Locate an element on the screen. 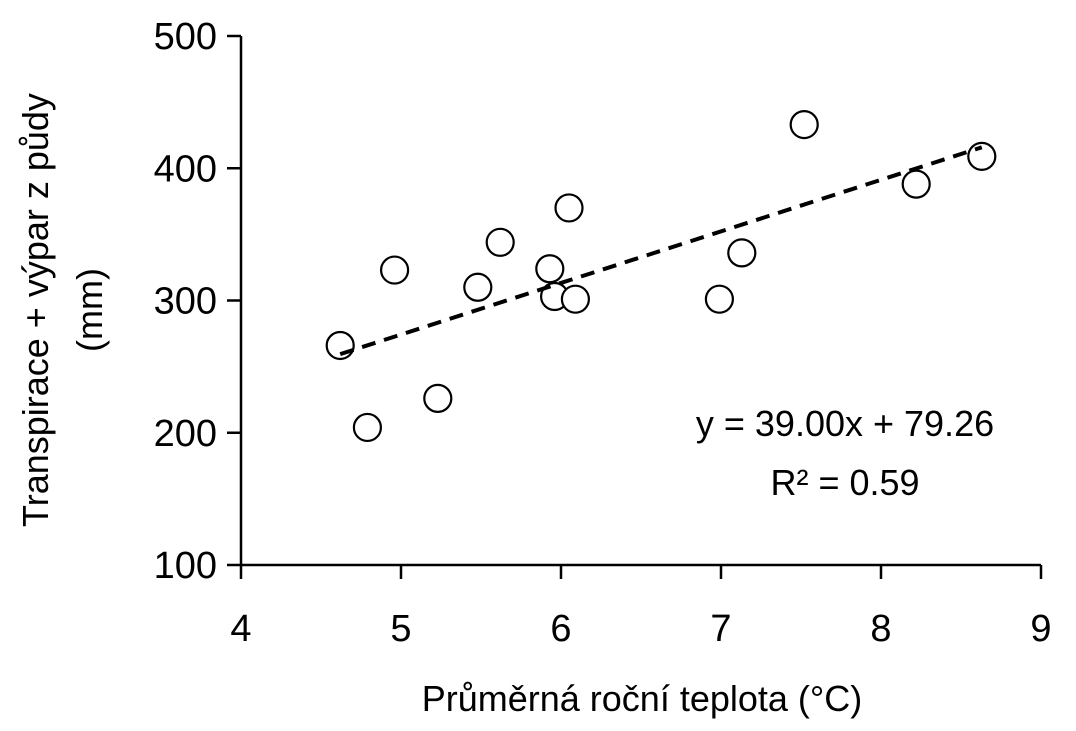  y-tick-label: 100 is located at coordinates (185, 566).